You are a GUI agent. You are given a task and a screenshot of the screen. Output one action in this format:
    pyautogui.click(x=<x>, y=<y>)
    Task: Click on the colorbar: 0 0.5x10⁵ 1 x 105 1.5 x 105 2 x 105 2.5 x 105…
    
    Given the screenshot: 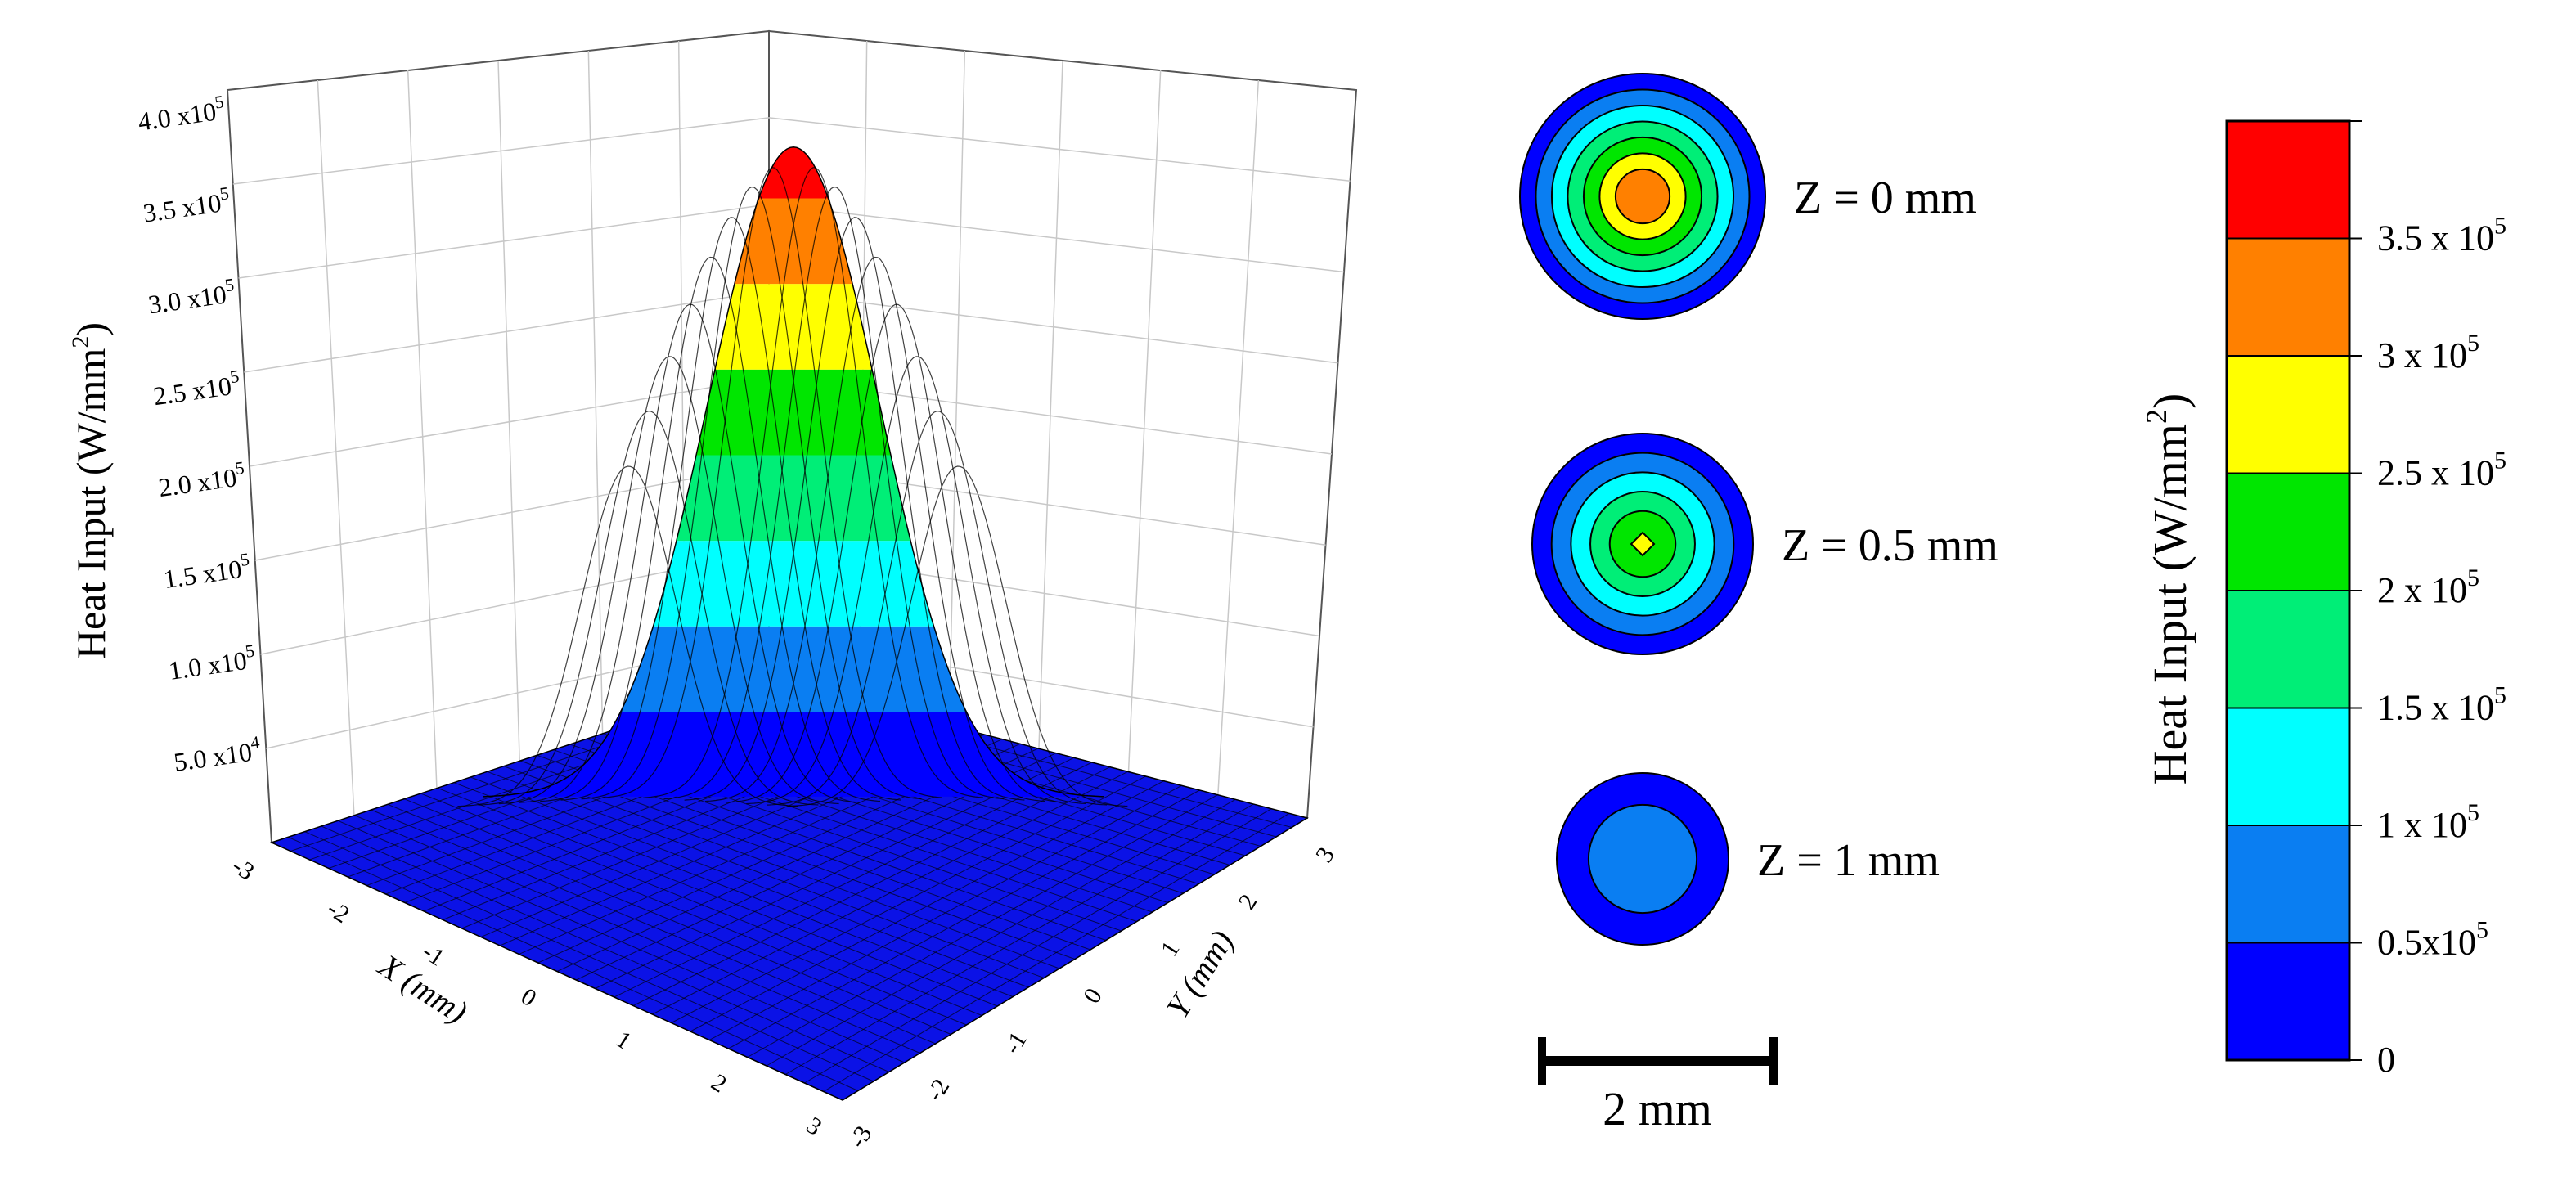 What is the action you would take?
    pyautogui.click(x=2365, y=599)
    